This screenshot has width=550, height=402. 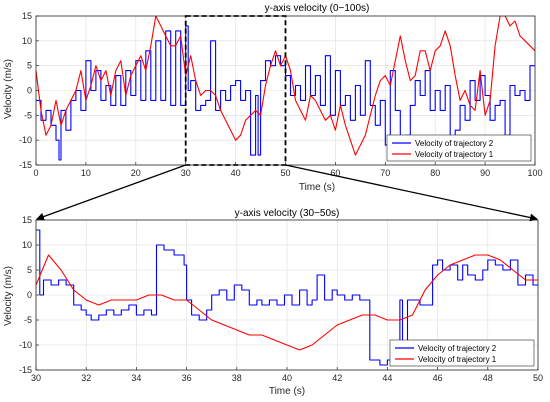 I want to click on zoom-arrow-left, so click(x=111, y=192).